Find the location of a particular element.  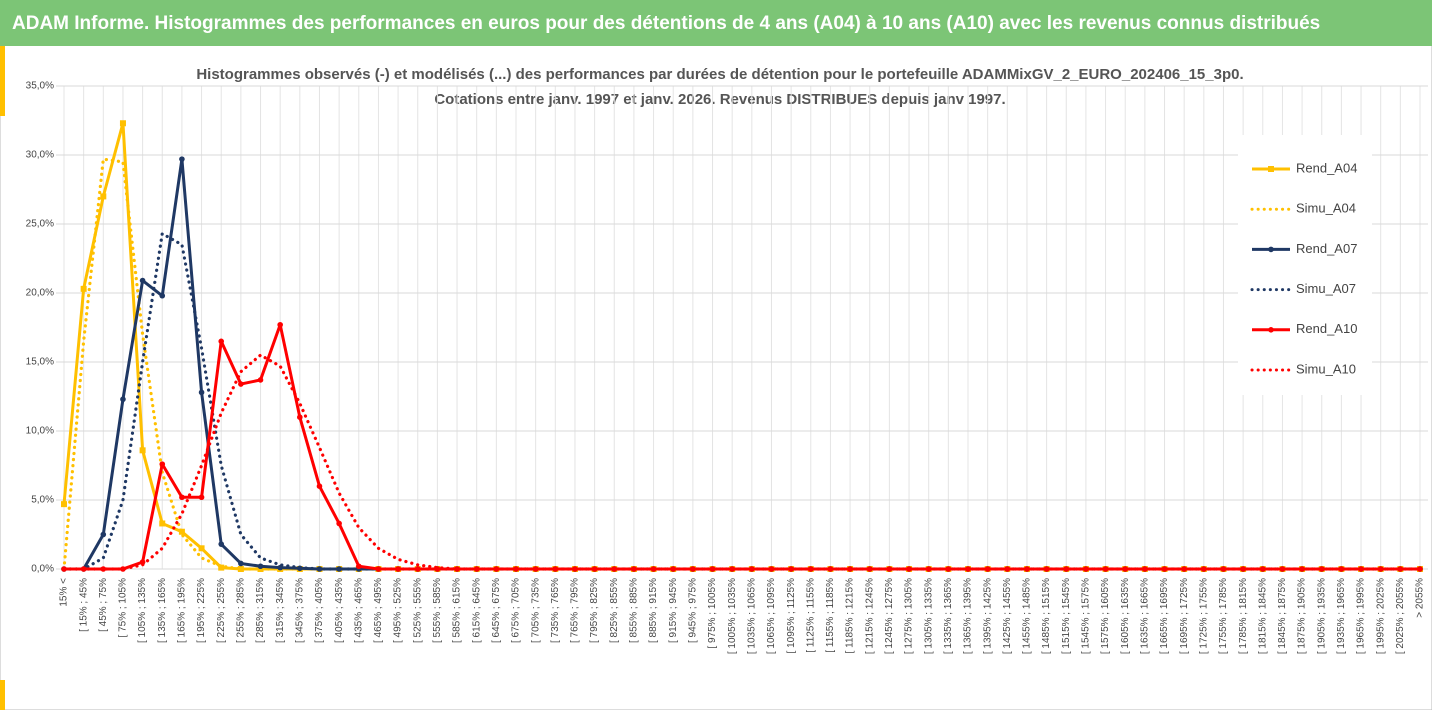

y-tick-label: 0,0% is located at coordinates (42, 569).